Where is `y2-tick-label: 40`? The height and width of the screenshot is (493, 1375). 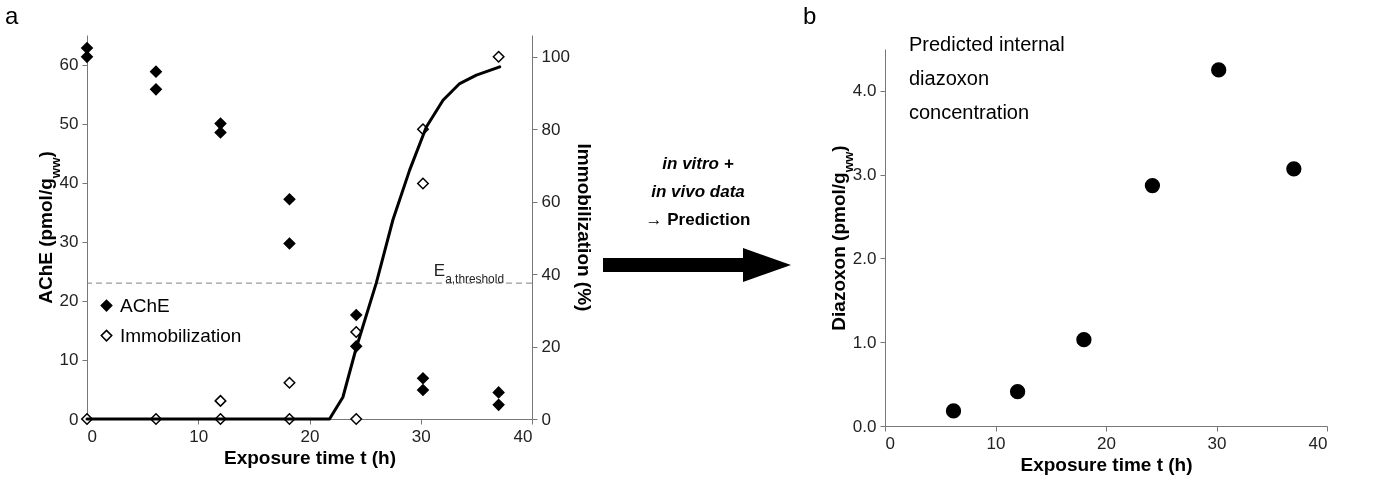
y2-tick-label: 40 is located at coordinates (551, 274).